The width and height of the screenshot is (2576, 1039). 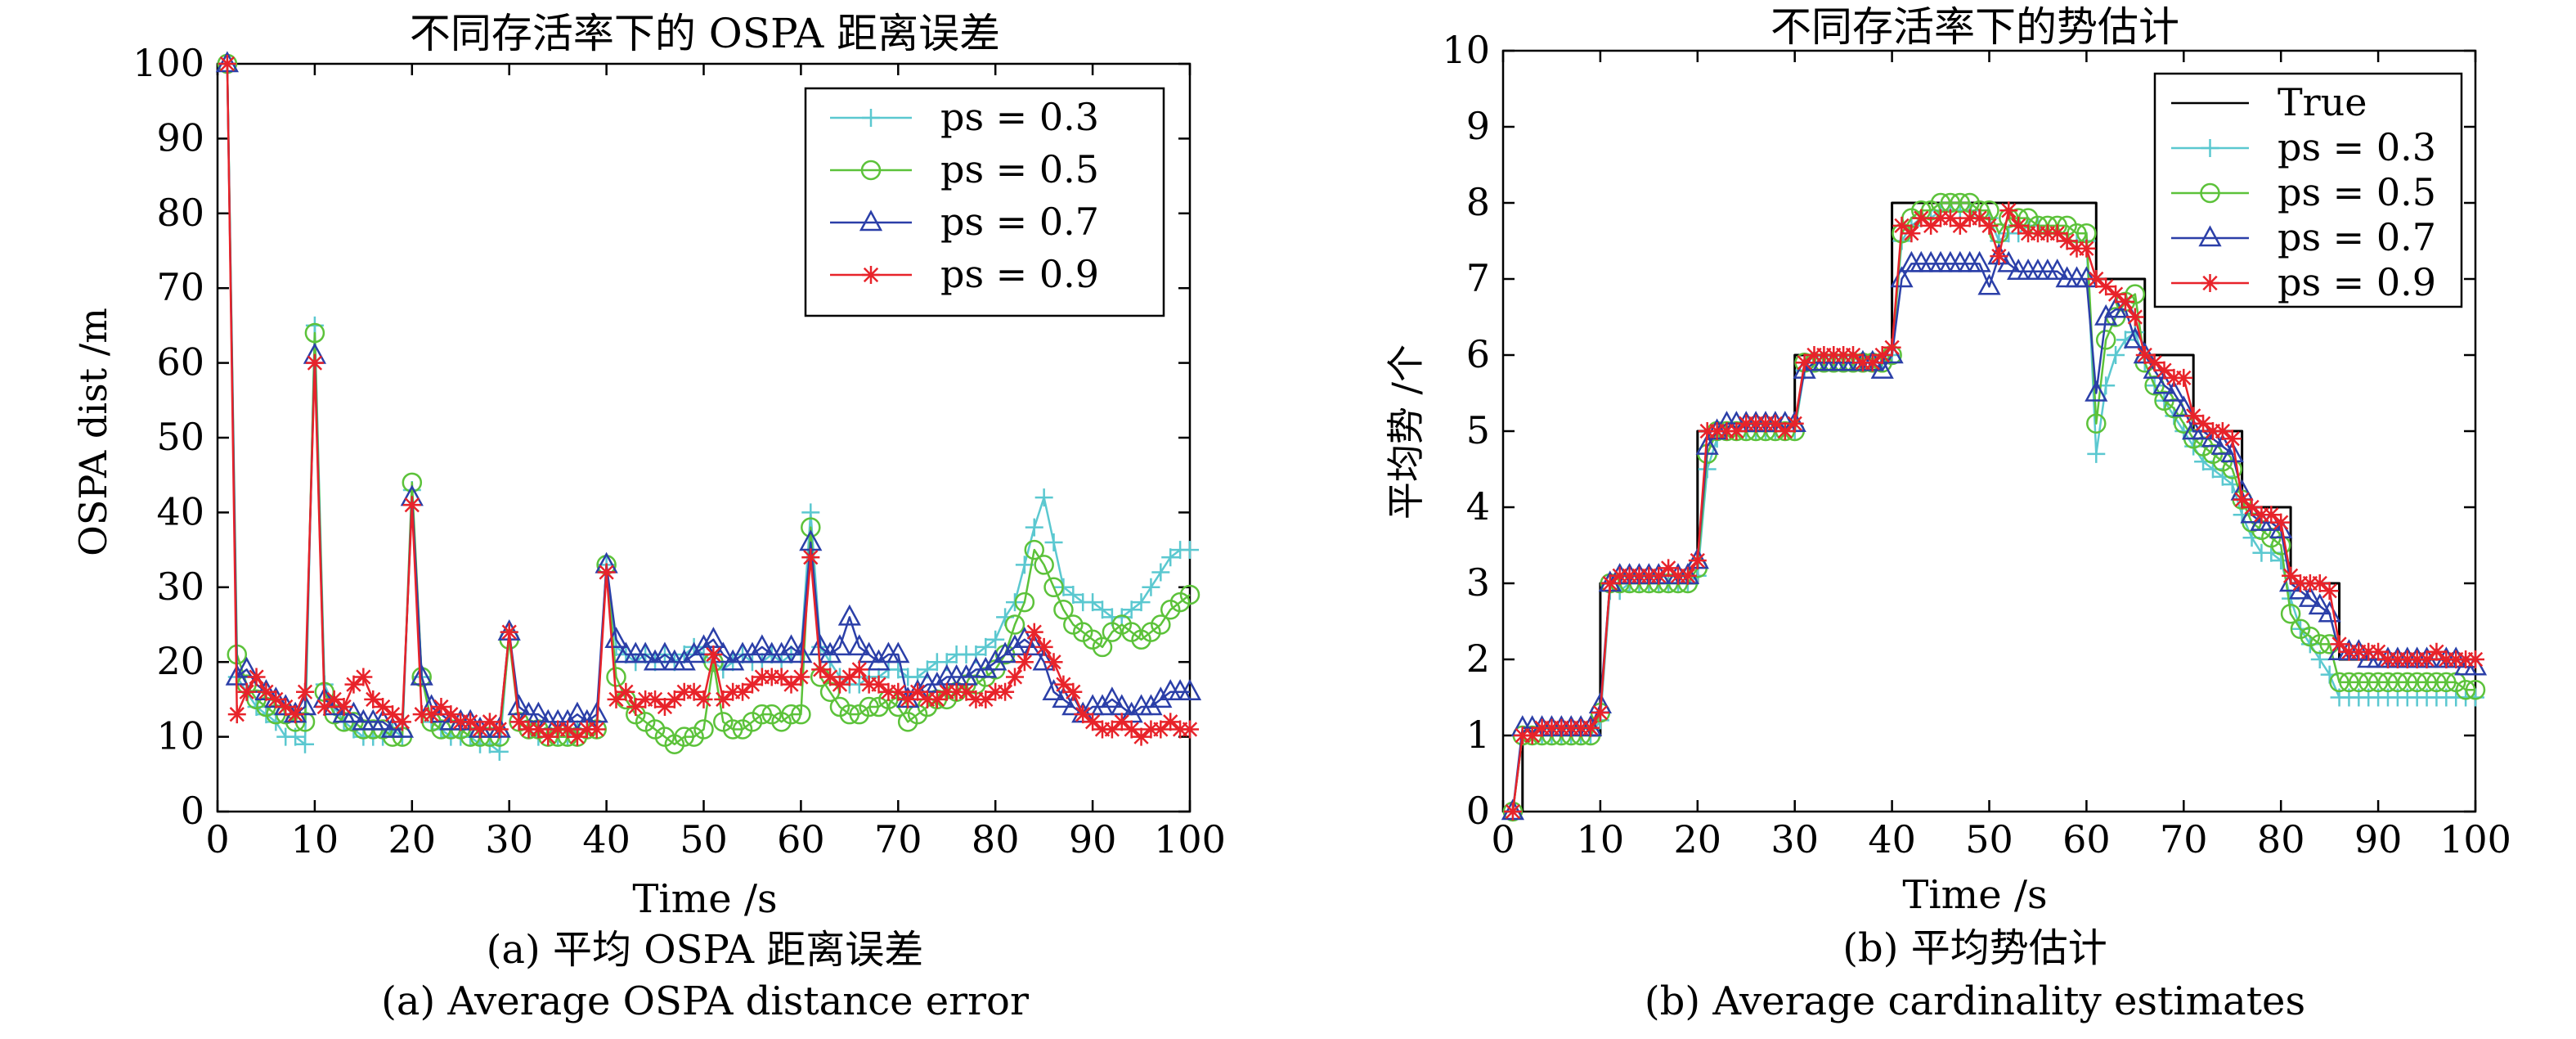 What do you see at coordinates (1478, 735) in the screenshot?
I see `y-tick-label: 1` at bounding box center [1478, 735].